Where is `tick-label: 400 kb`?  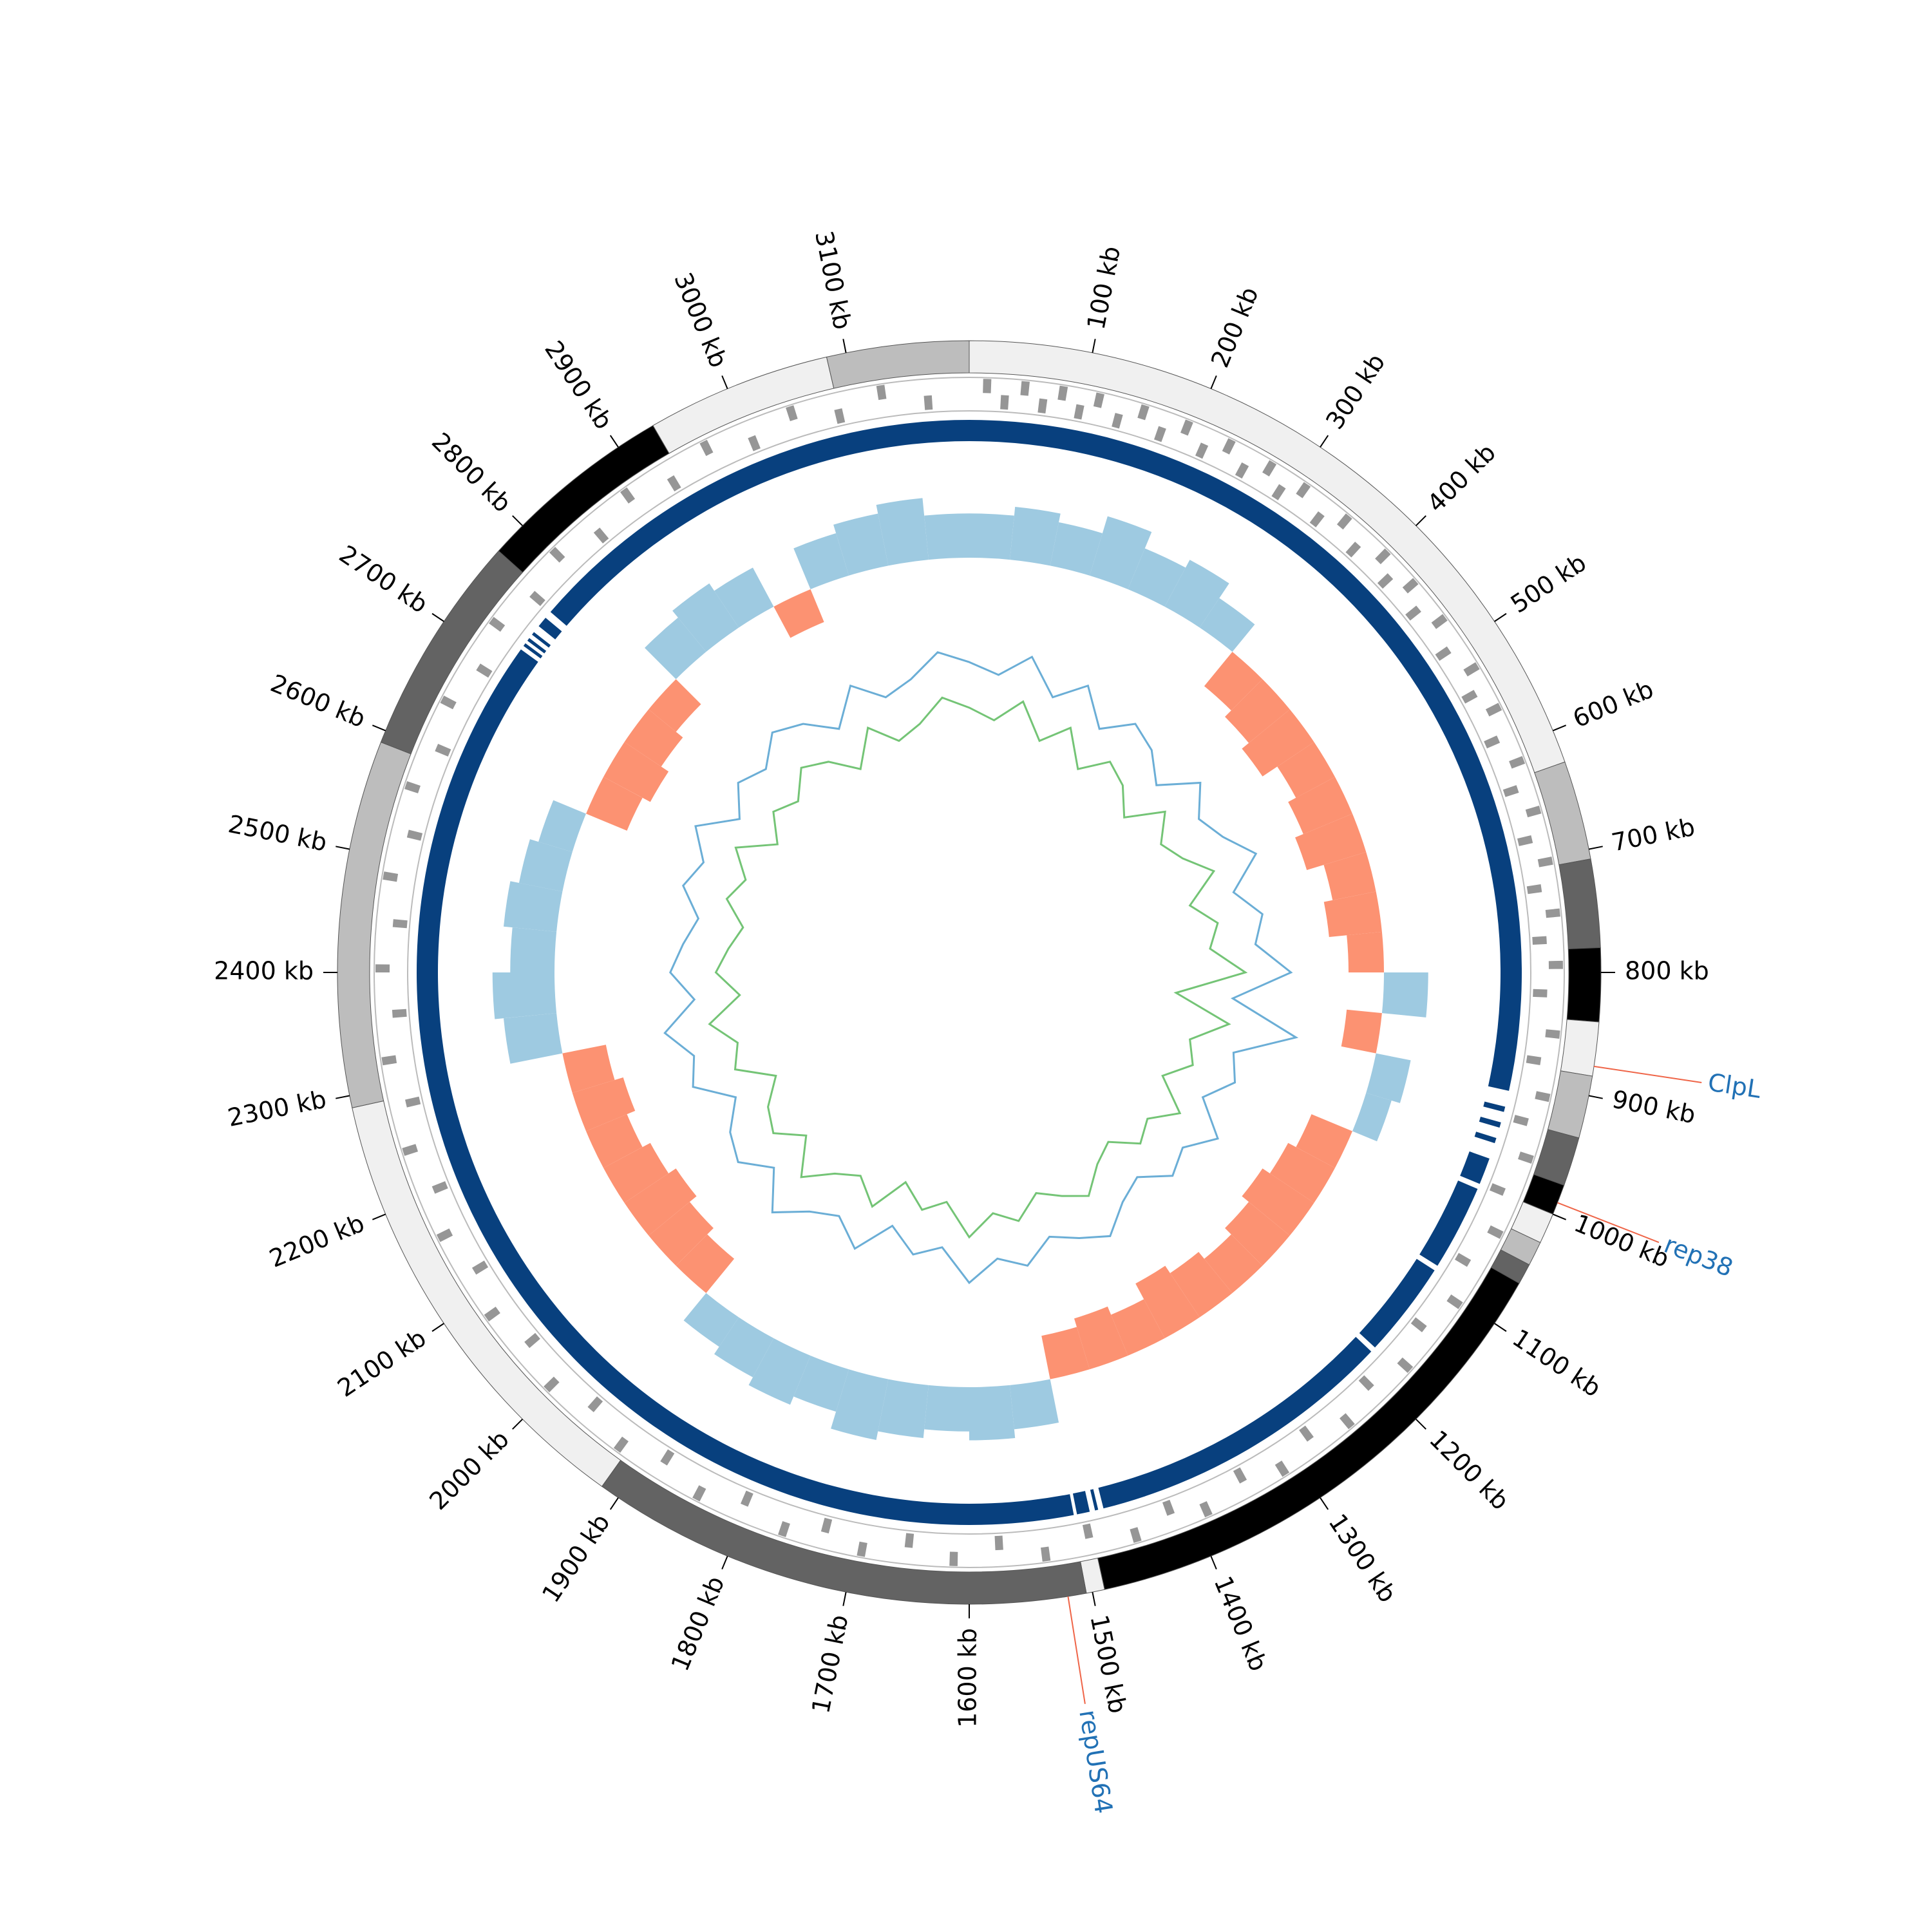 tick-label: 400 kb is located at coordinates (1462, 478).